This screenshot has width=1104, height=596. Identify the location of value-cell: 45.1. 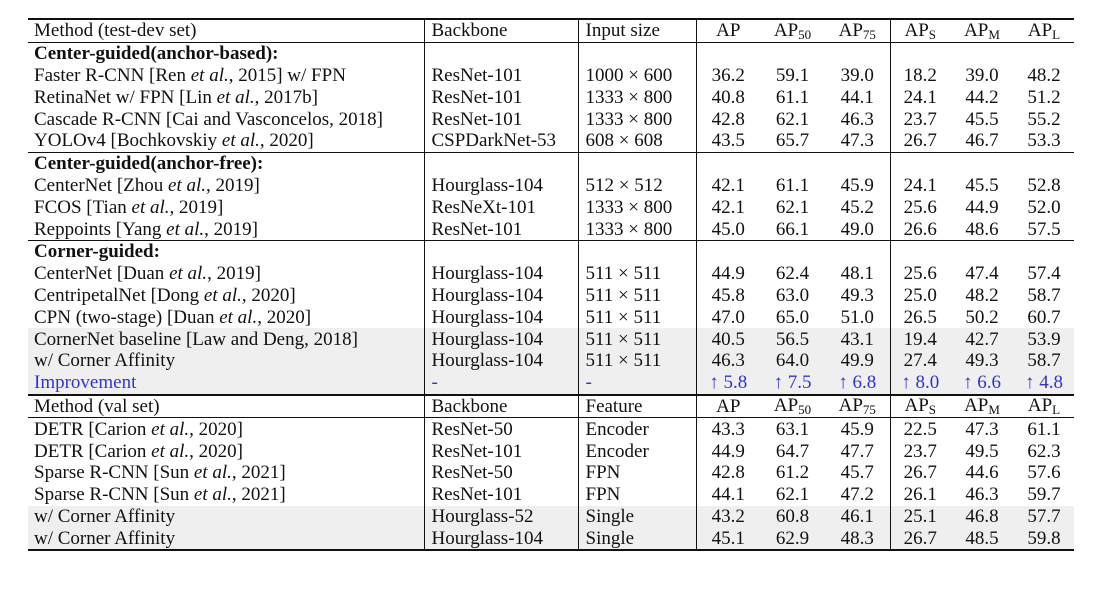
(727, 539).